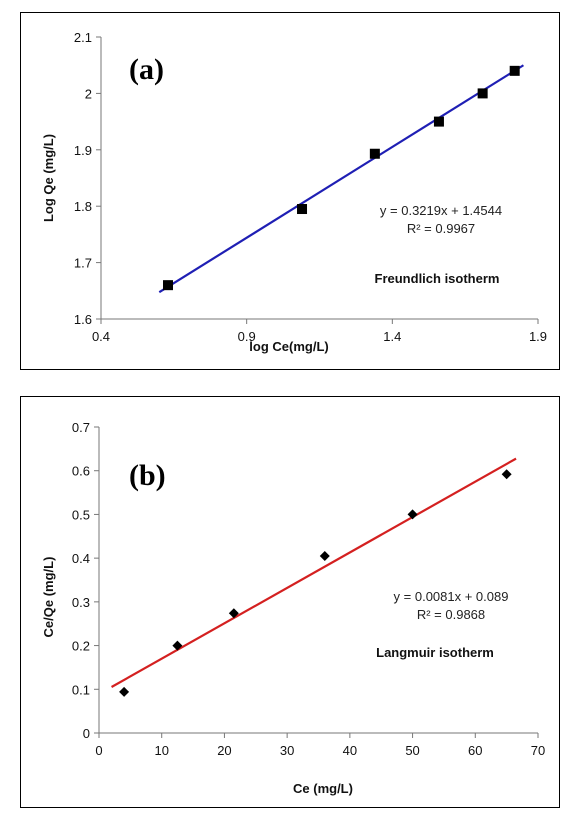  I want to click on isotherm-name: Freundlich isotherm, so click(437, 278).